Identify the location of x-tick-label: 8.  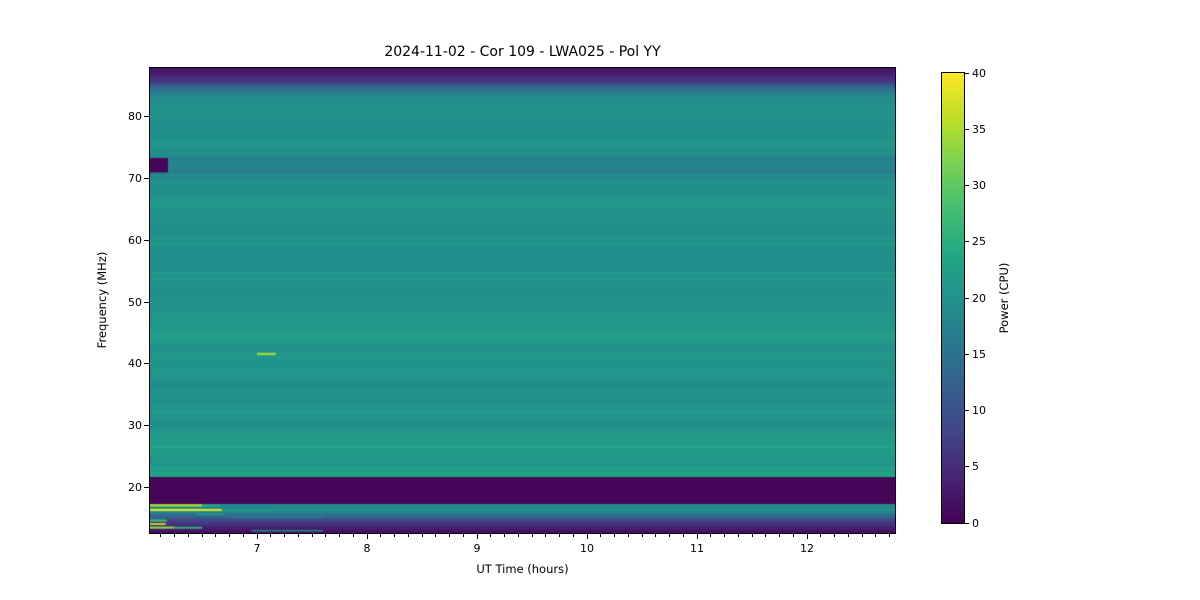
(367, 548).